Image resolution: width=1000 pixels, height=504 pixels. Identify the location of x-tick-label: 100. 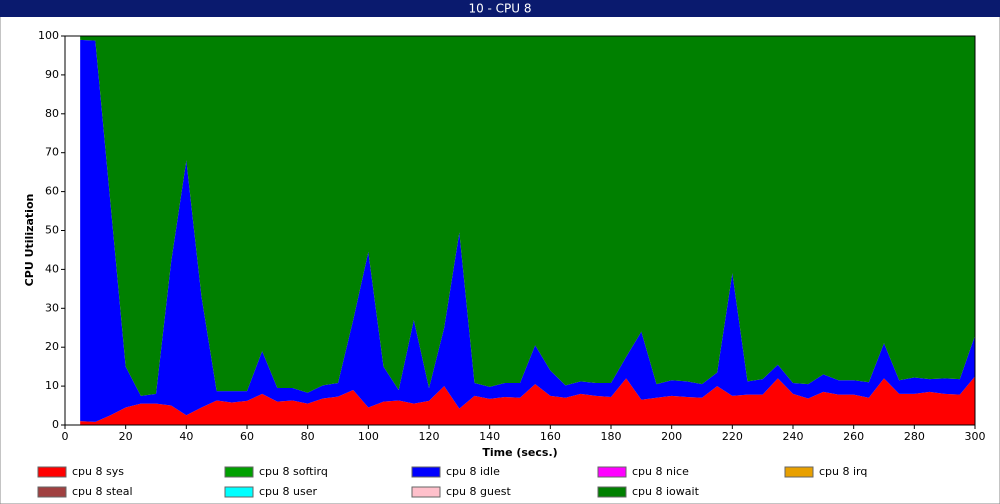
(368, 436).